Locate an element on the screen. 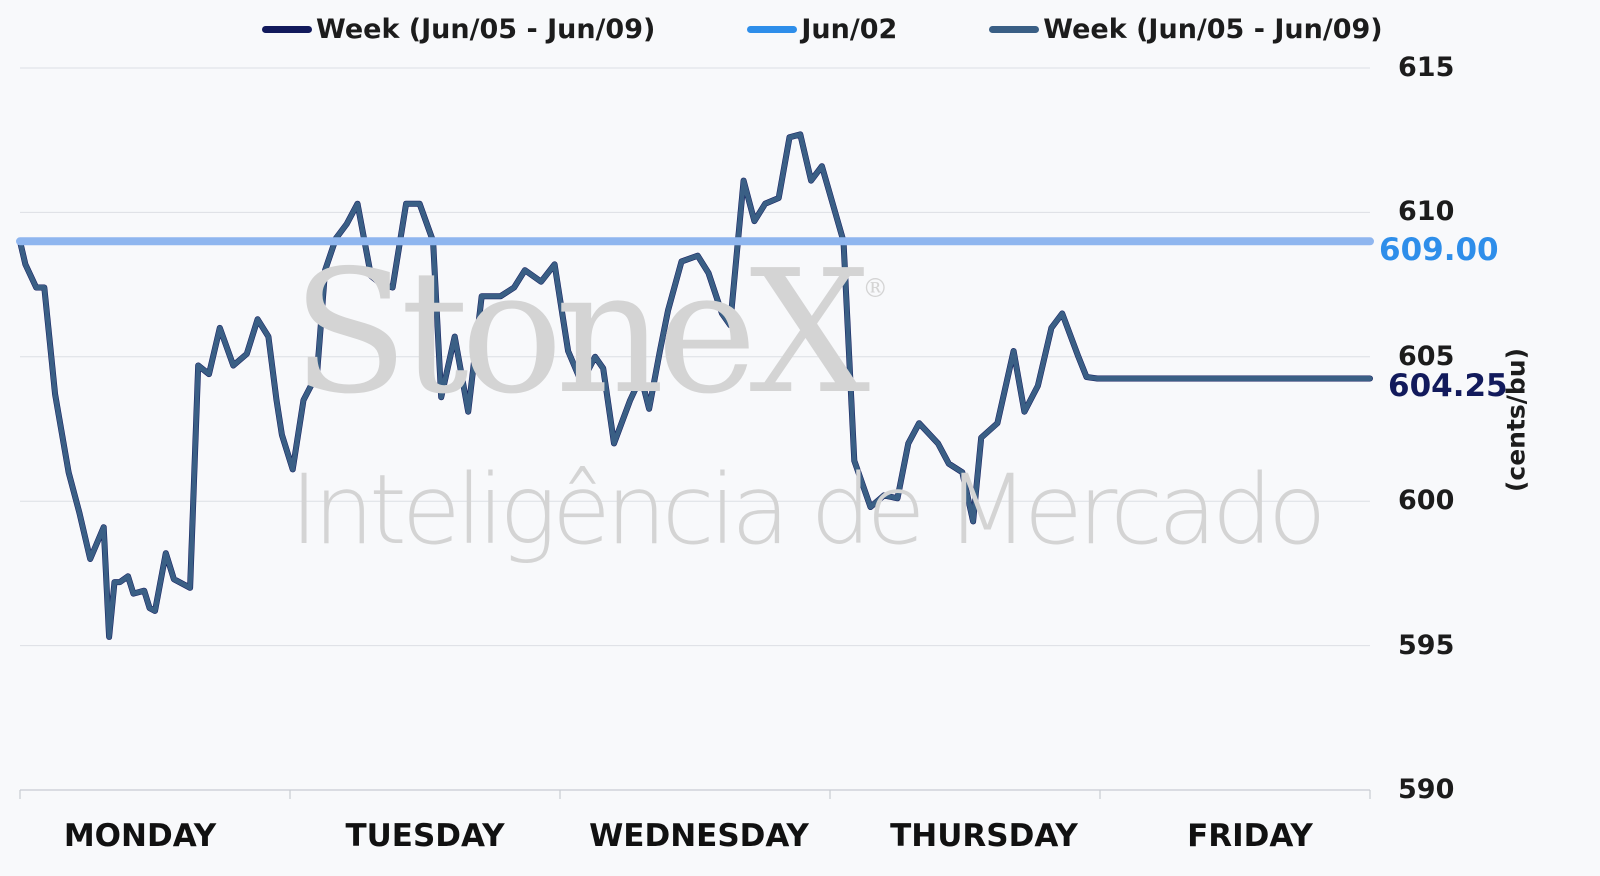 Image resolution: width=1600 pixels, height=876 pixels. legend-item-jun02: Jun/02 is located at coordinates (822, 29).